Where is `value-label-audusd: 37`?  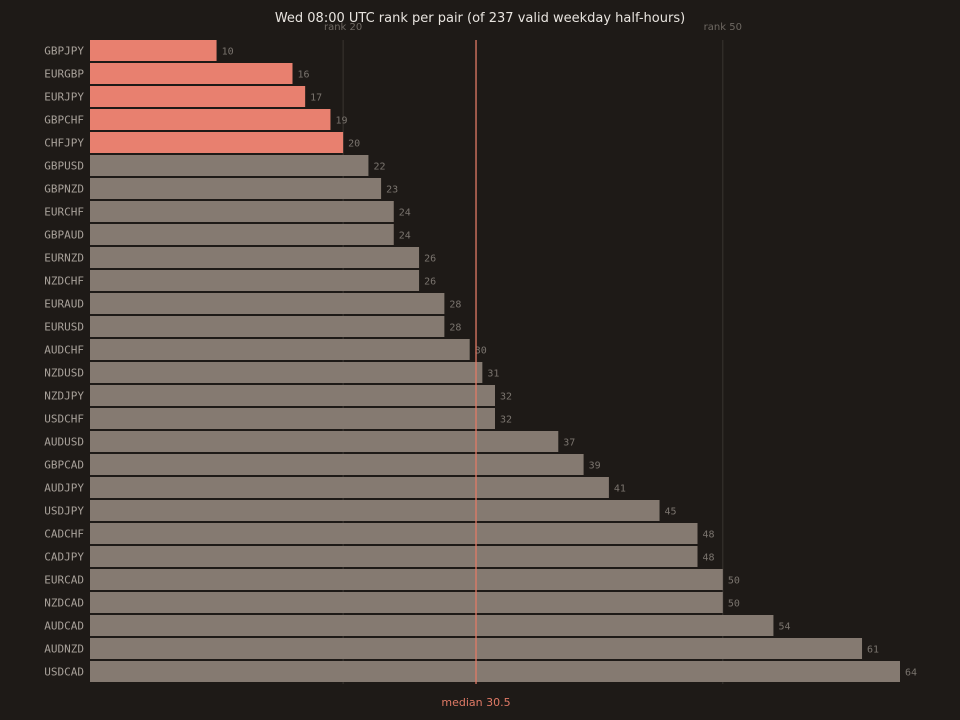 value-label-audusd: 37 is located at coordinates (569, 443).